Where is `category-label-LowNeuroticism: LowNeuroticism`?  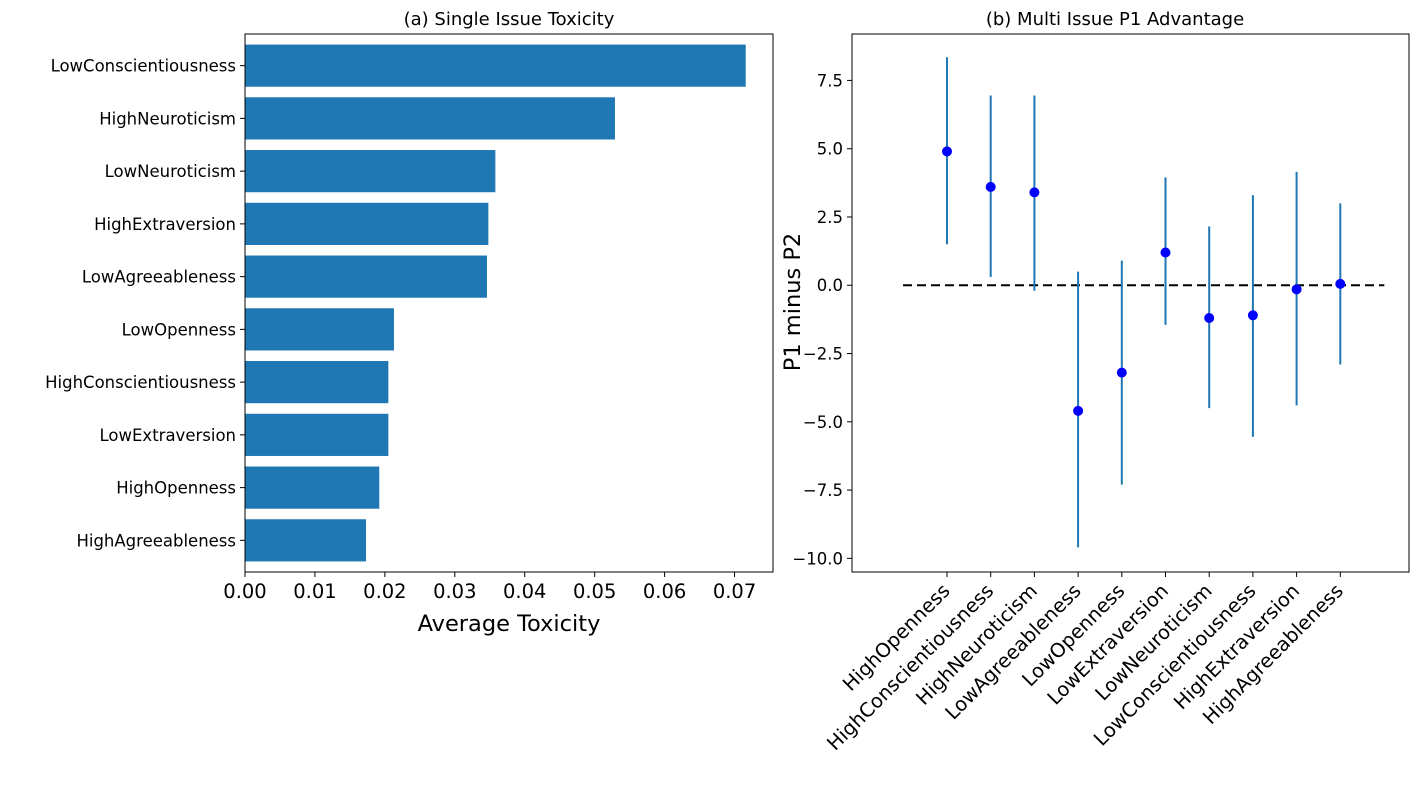 category-label-LowNeuroticism: LowNeuroticism is located at coordinates (170, 171).